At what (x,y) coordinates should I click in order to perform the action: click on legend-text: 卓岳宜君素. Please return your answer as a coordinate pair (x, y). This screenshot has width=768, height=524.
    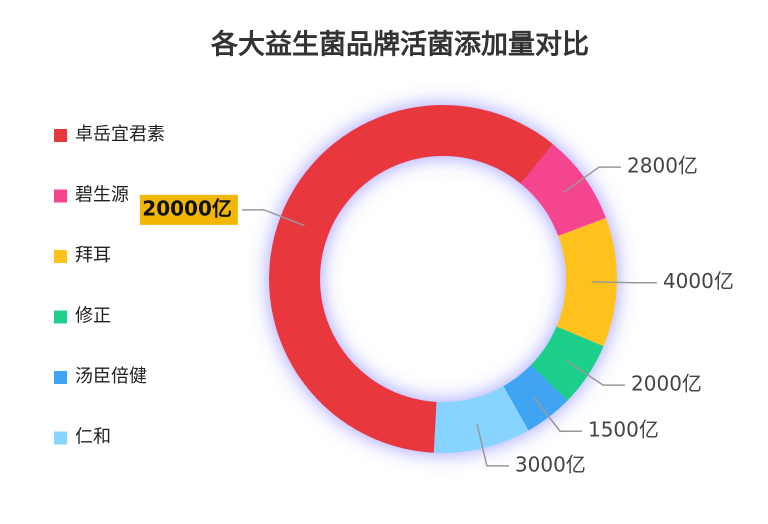
    Looking at the image, I should click on (120, 134).